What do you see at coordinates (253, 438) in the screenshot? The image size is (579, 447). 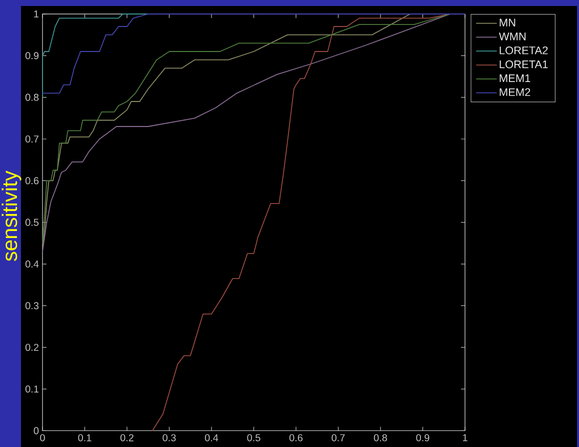 I see `x-tick-label: 0.5` at bounding box center [253, 438].